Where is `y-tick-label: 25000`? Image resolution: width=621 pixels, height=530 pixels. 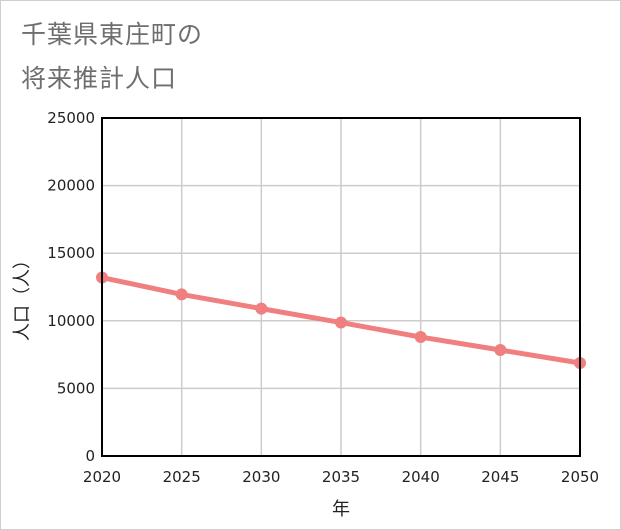 y-tick-label: 25000 is located at coordinates (71, 118).